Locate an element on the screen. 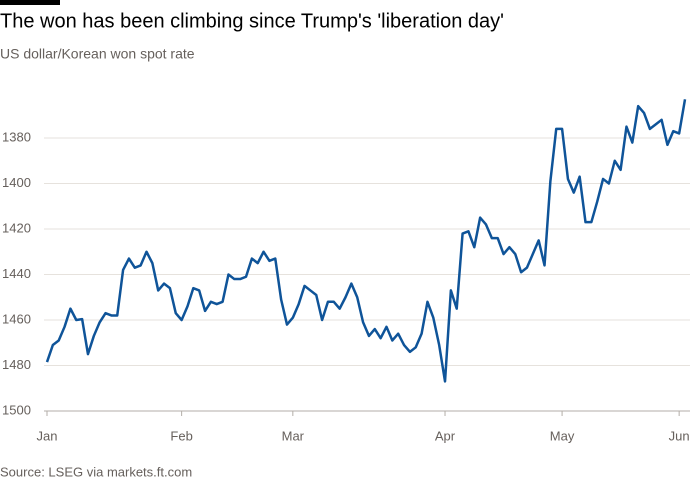  x-tick-label: May is located at coordinates (562, 435).